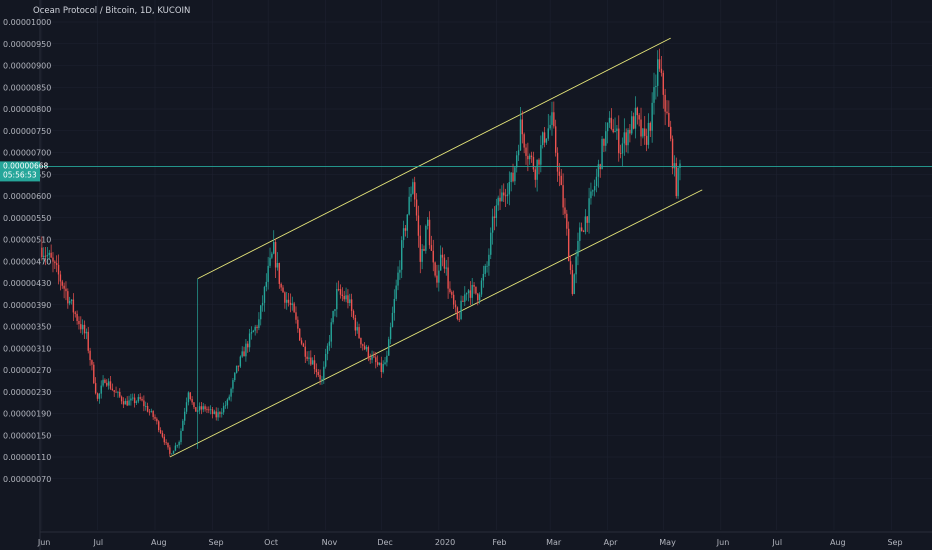 The height and width of the screenshot is (550, 932). I want to click on y-tick-label-18: 0.00000190, so click(27, 414).